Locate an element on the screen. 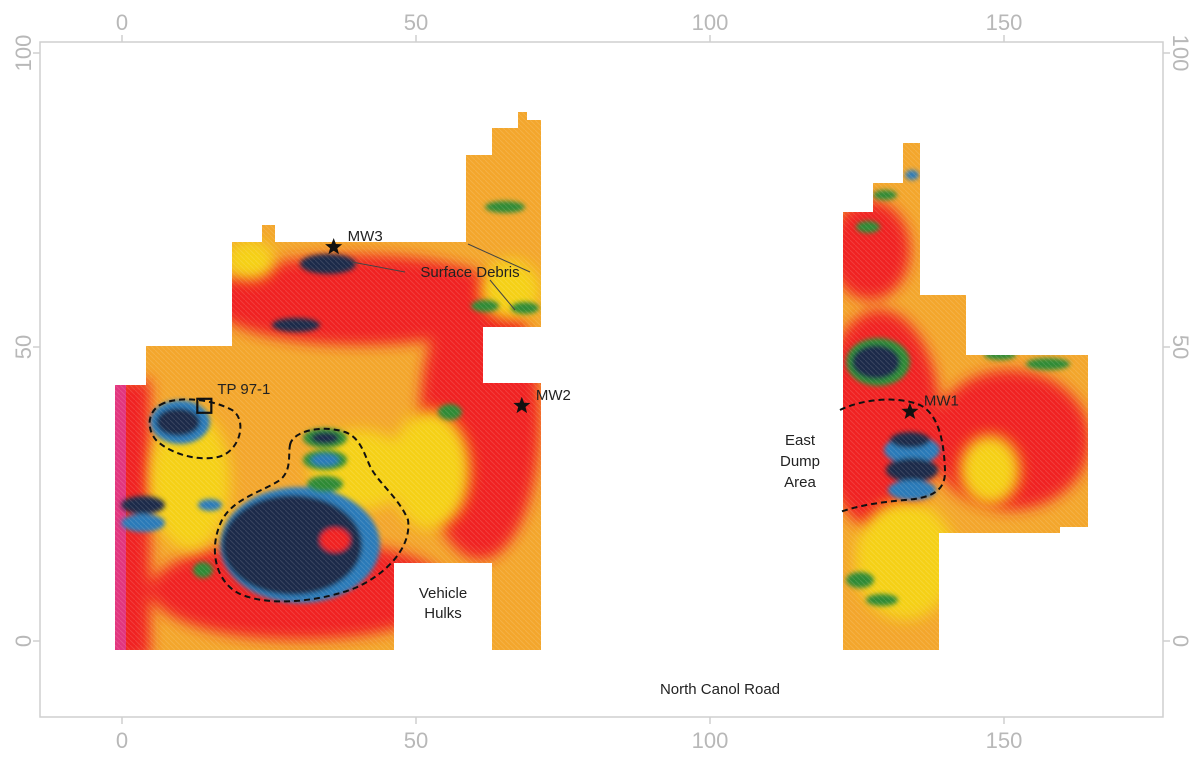  y-tick-label-left-0: 0 is located at coordinates (23, 641).